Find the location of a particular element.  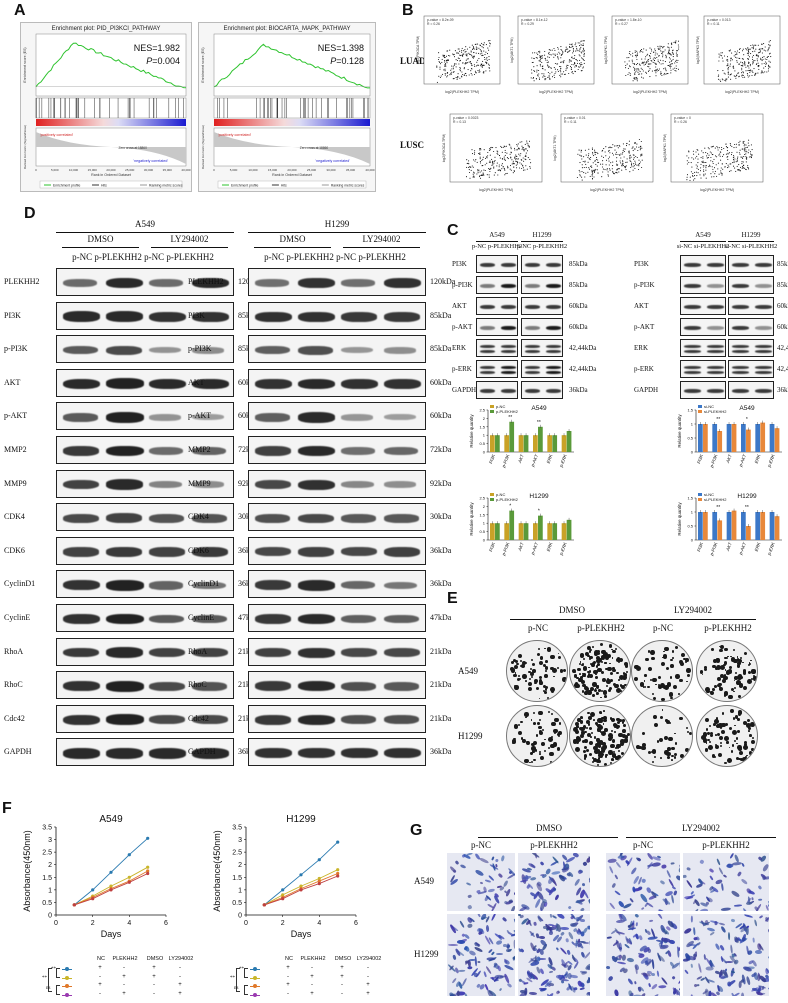

hits-area is located at coordinates (111, 108).